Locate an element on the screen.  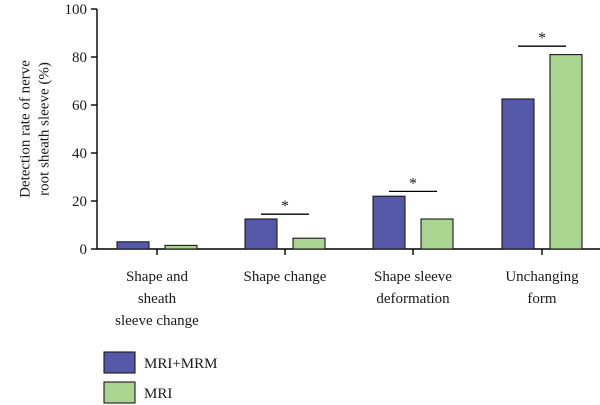
y-tick-label: 20 is located at coordinates (79, 202).